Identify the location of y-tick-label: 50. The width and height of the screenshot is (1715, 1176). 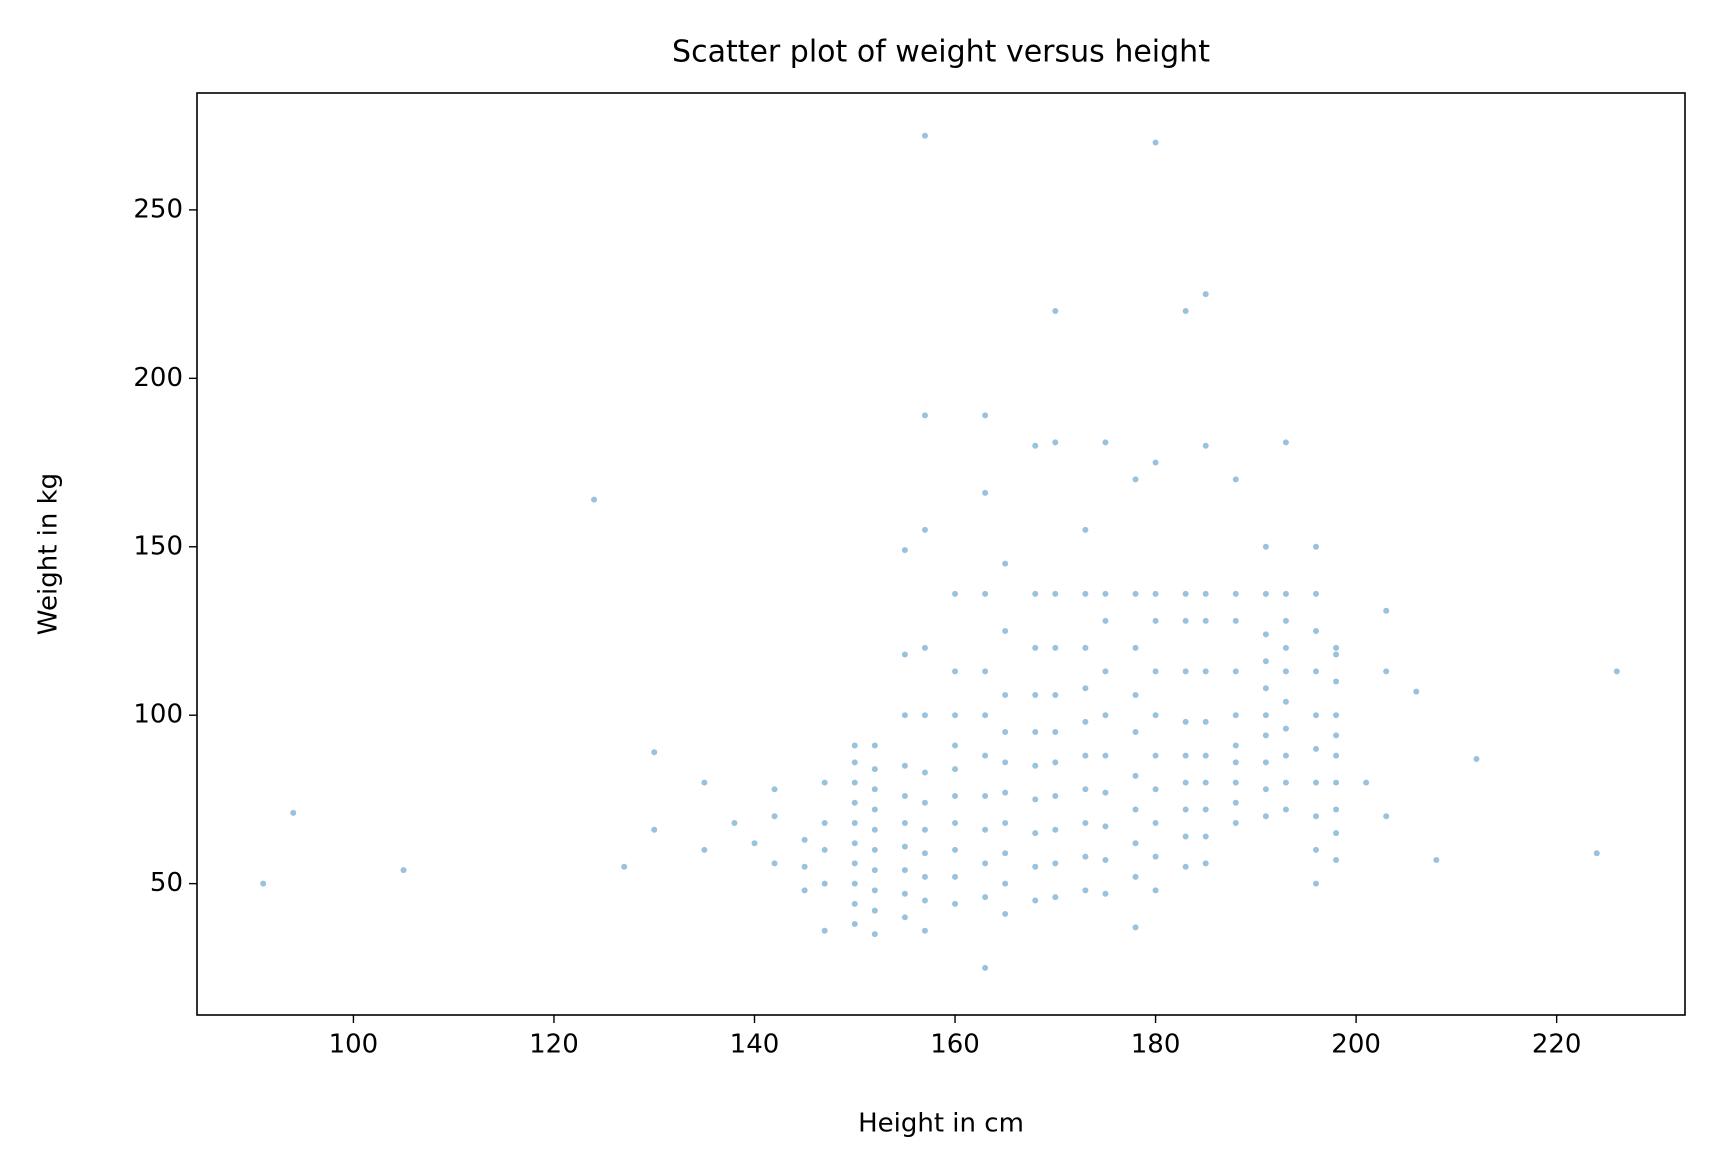
(166, 883).